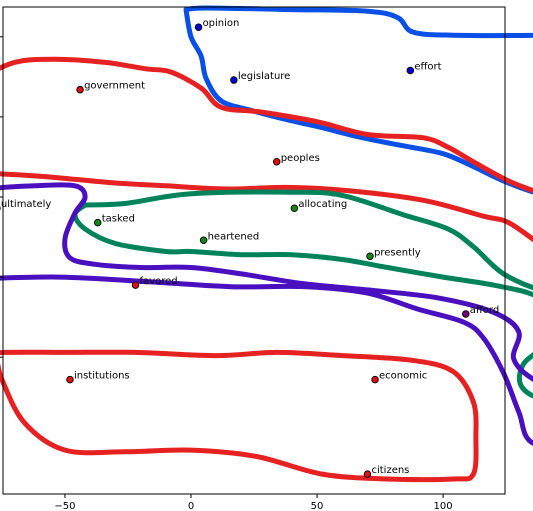 The width and height of the screenshot is (533, 511). What do you see at coordinates (427, 66) in the screenshot?
I see `point-label-effort: effort` at bounding box center [427, 66].